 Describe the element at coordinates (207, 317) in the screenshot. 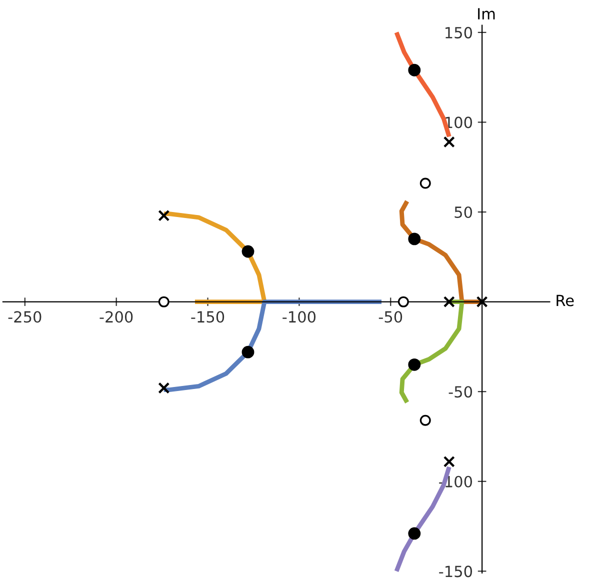

I see `x-tick-label: -150` at that location.